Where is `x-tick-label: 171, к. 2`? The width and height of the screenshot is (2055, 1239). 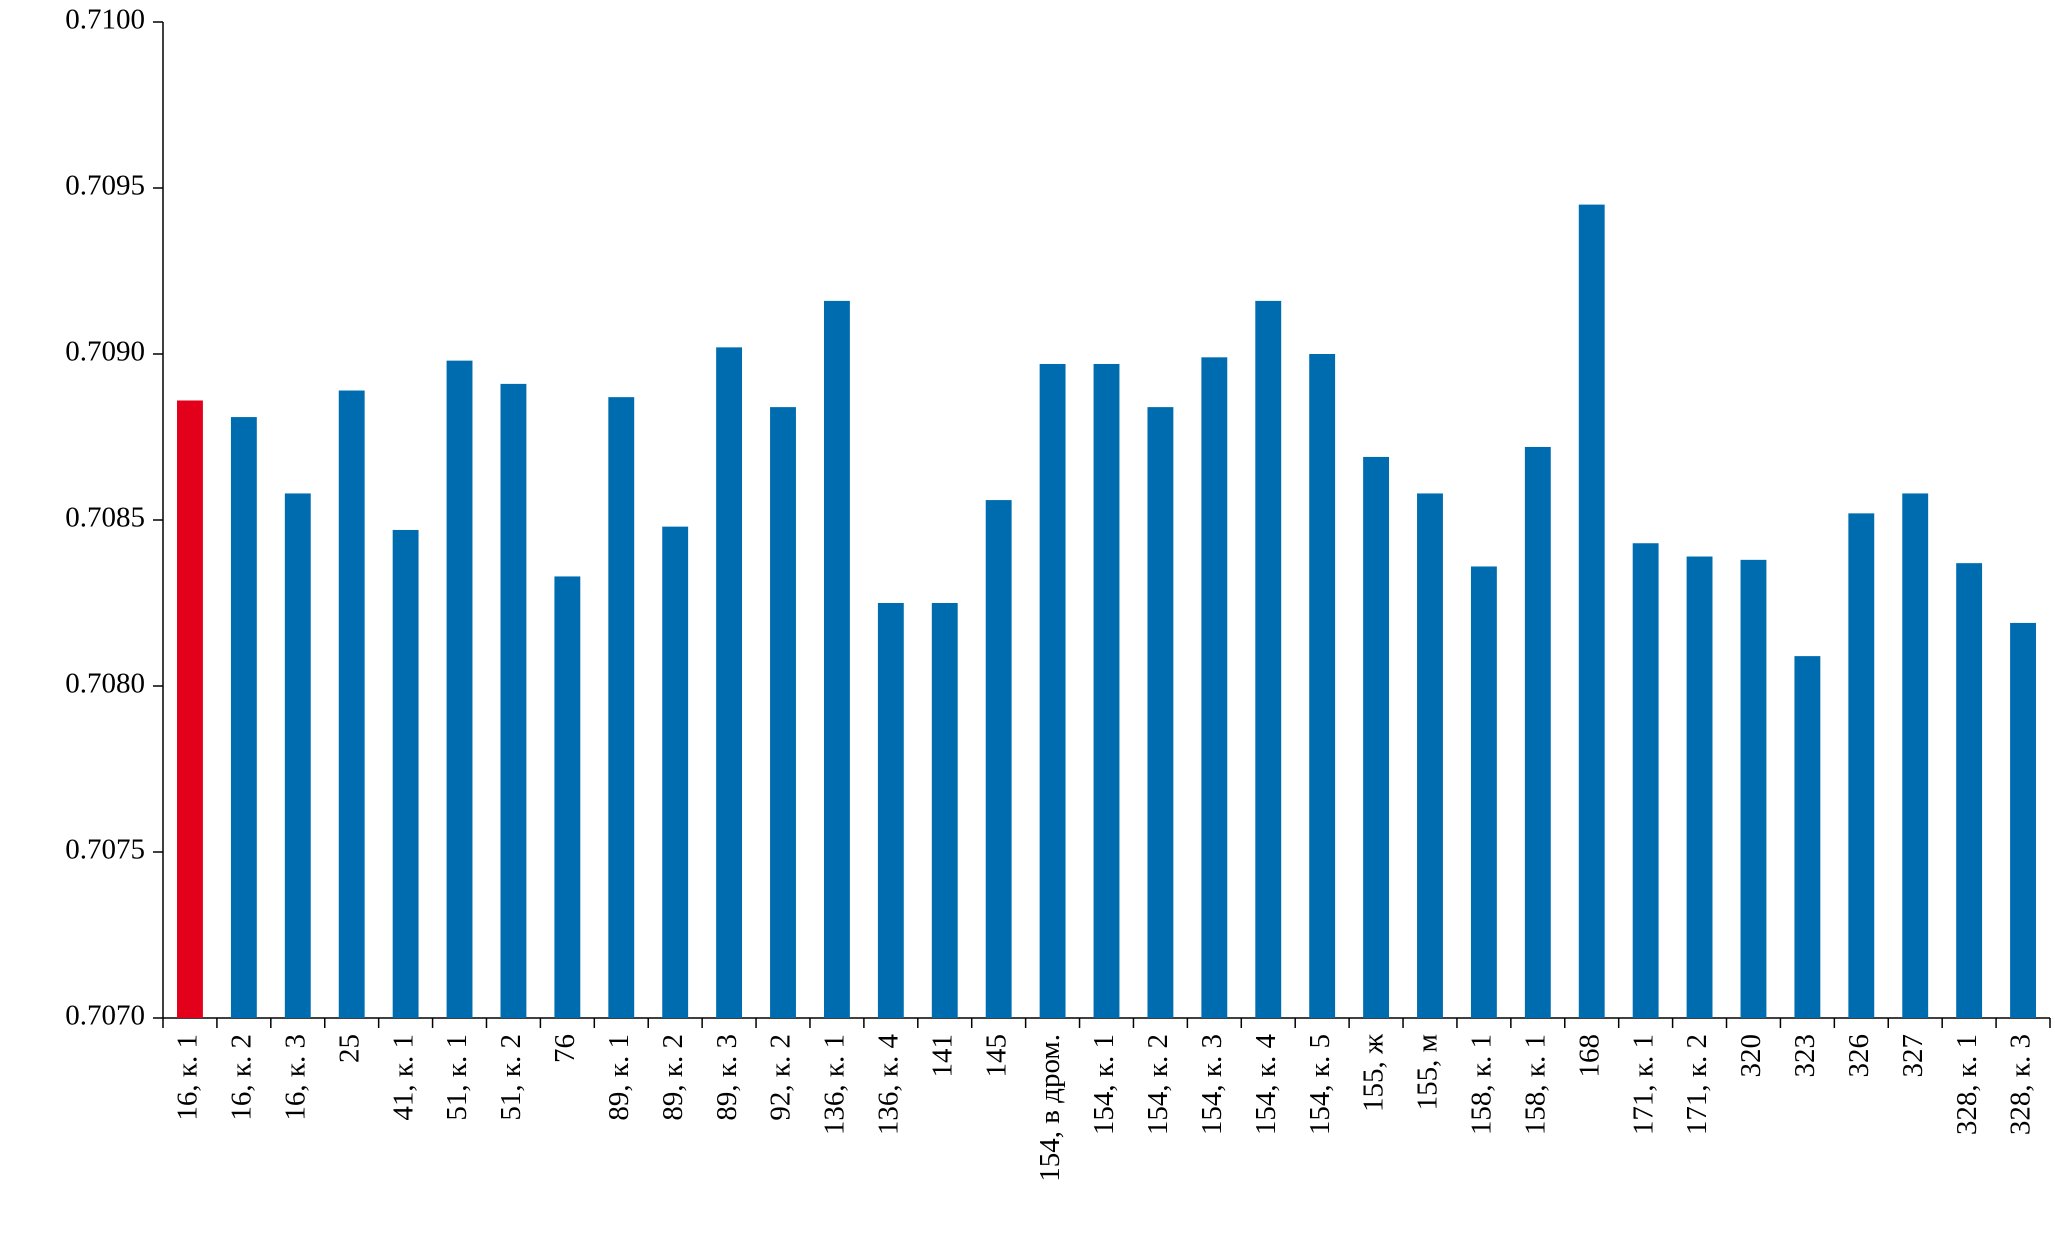
x-tick-label: 171, к. 2 is located at coordinates (1697, 1084).